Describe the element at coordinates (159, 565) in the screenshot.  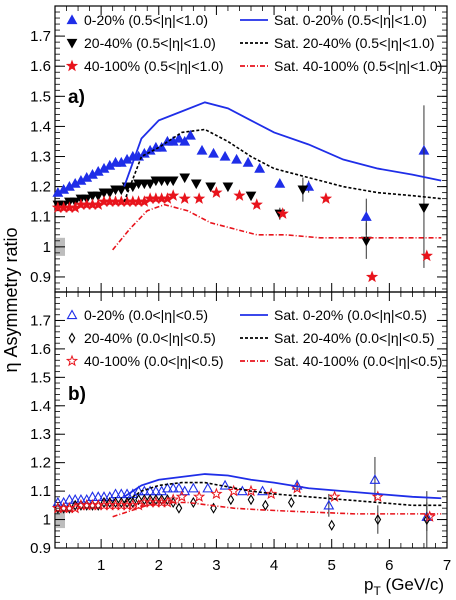
I see `x-tick-label: 2` at that location.